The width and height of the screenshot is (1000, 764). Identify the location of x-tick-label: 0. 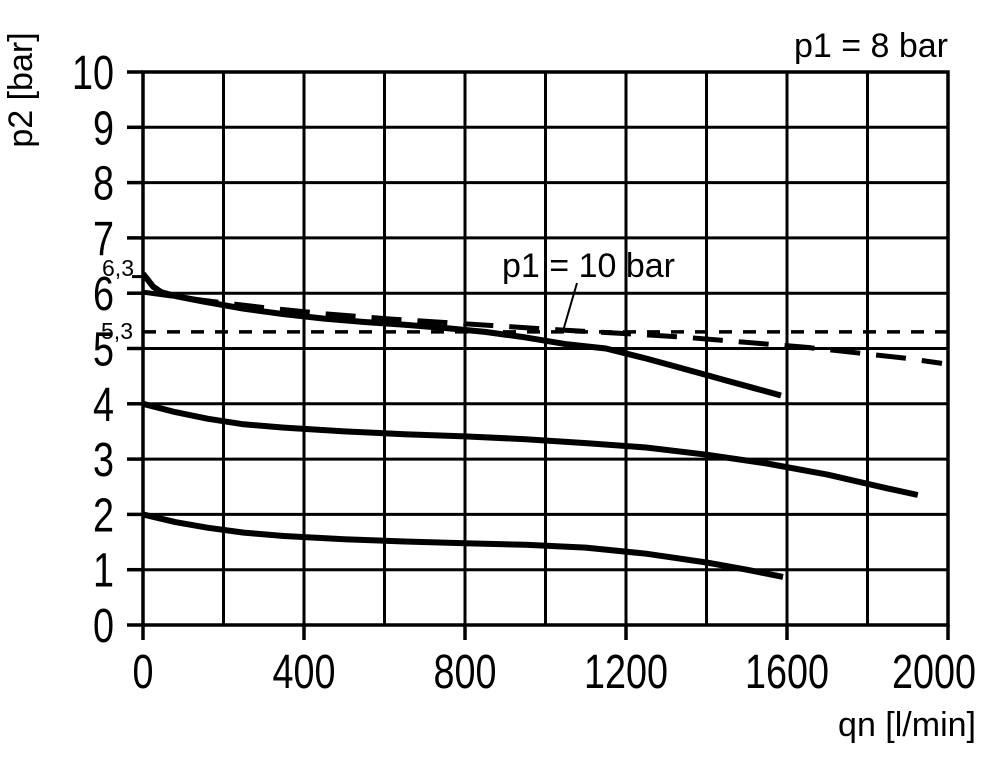
(143, 672).